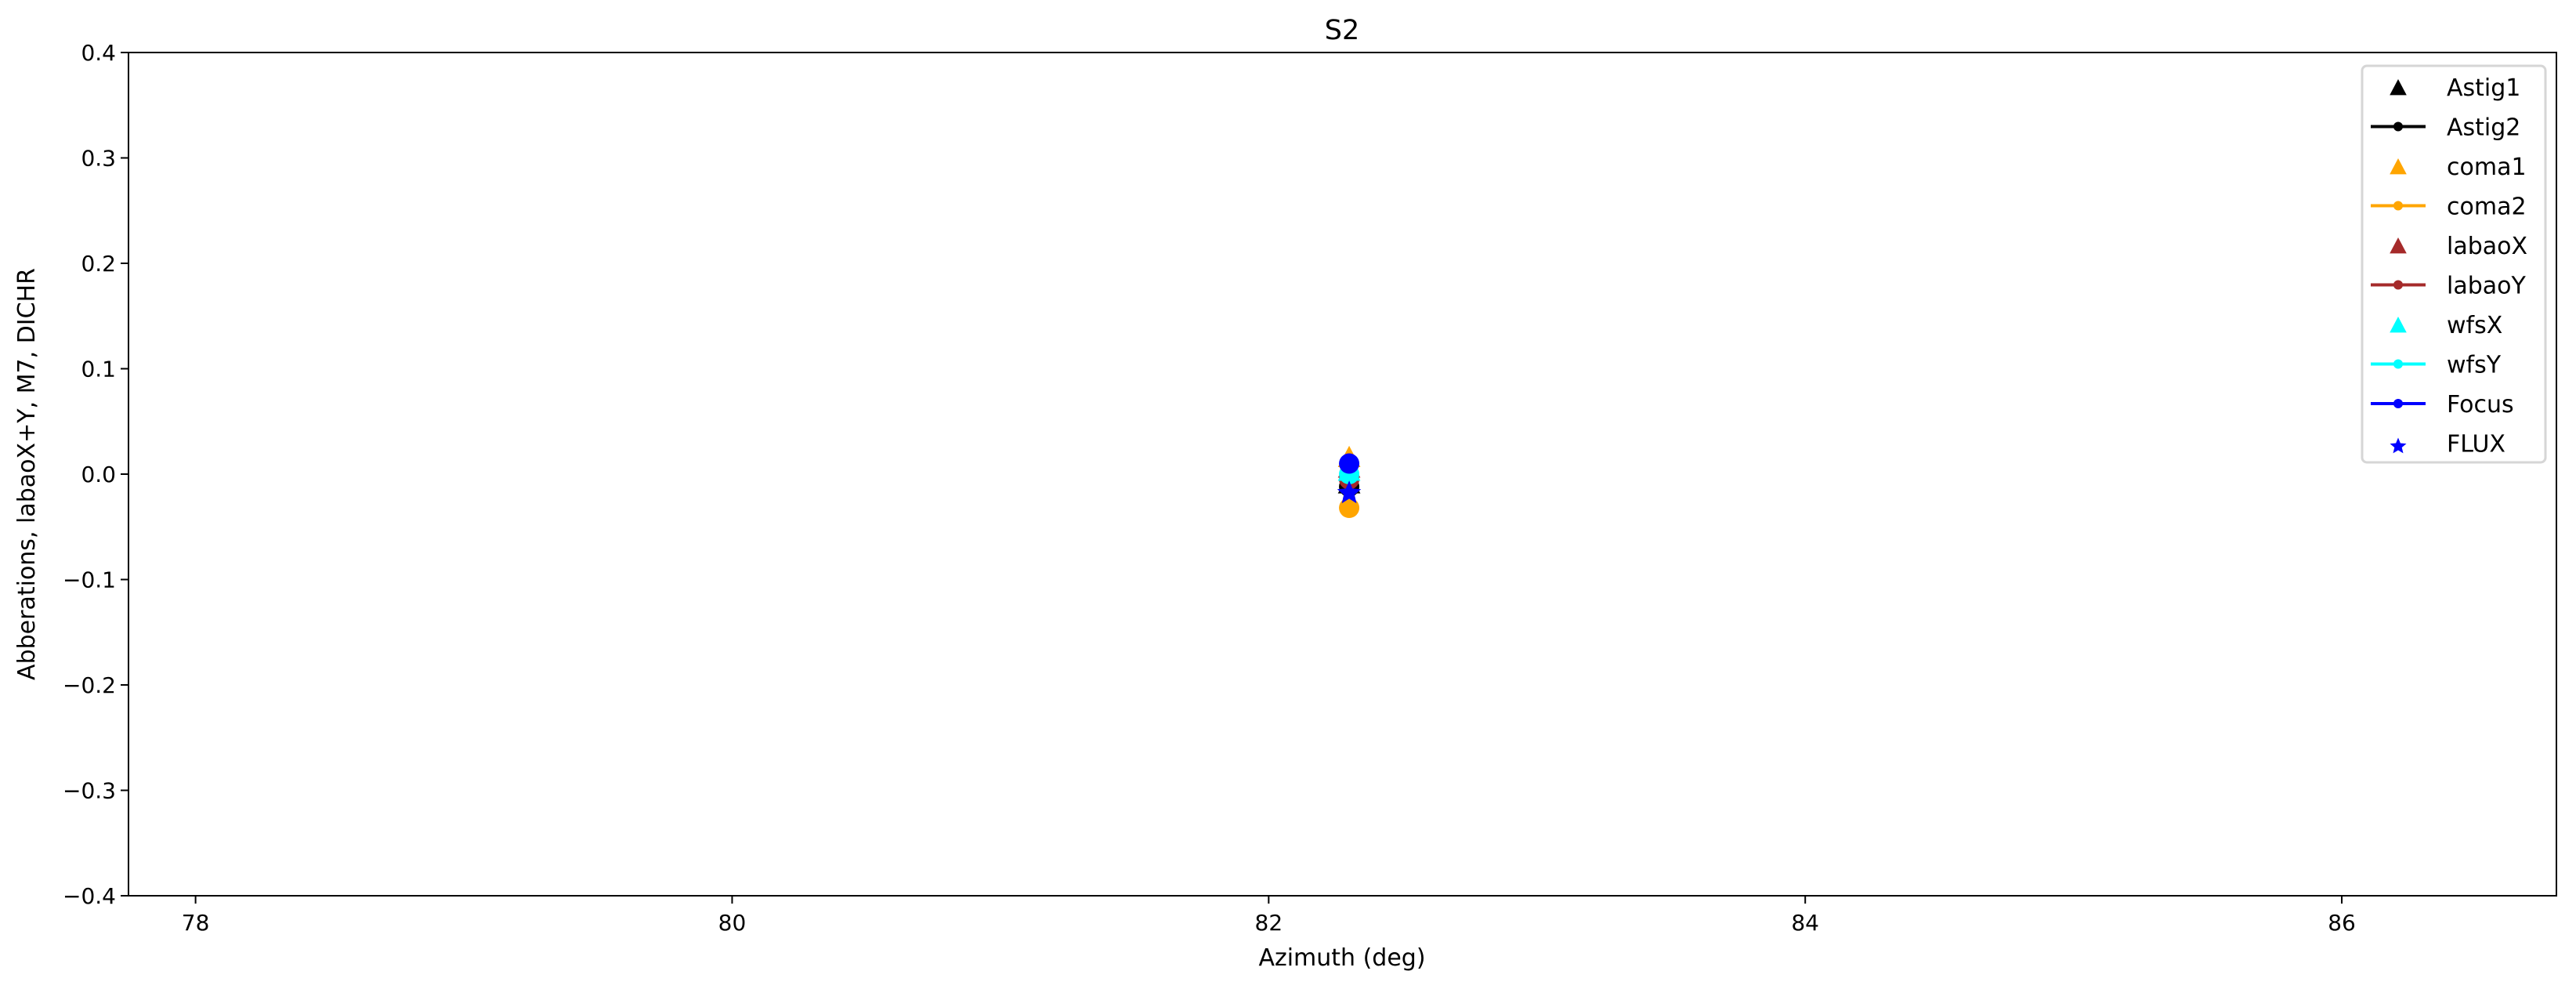 Image resolution: width=2576 pixels, height=989 pixels. What do you see at coordinates (1343, 30) in the screenshot?
I see `chart-title: S2` at bounding box center [1343, 30].